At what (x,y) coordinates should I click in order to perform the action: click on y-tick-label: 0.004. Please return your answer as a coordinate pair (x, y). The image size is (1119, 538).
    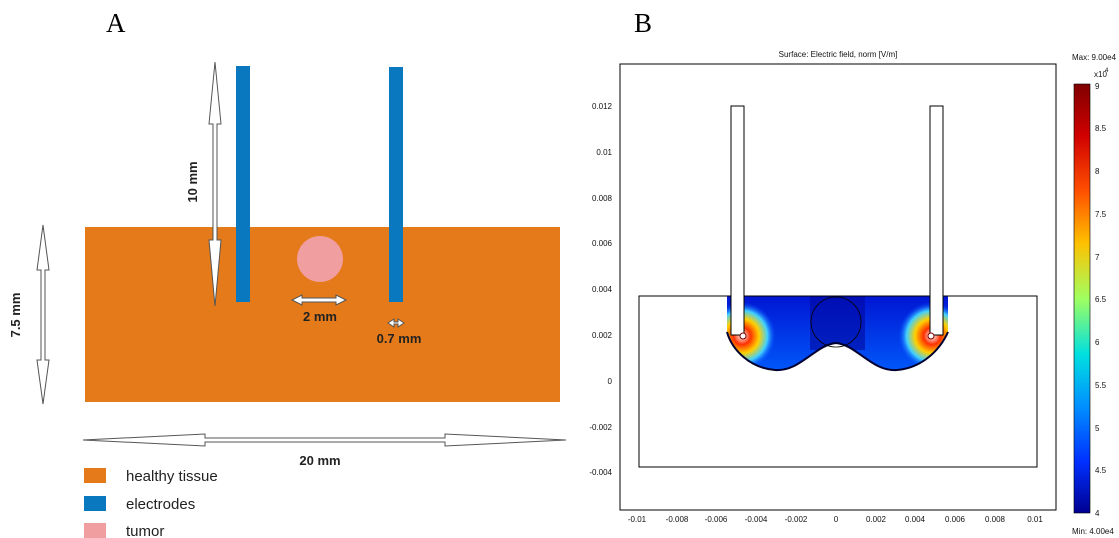
    Looking at the image, I should click on (602, 289).